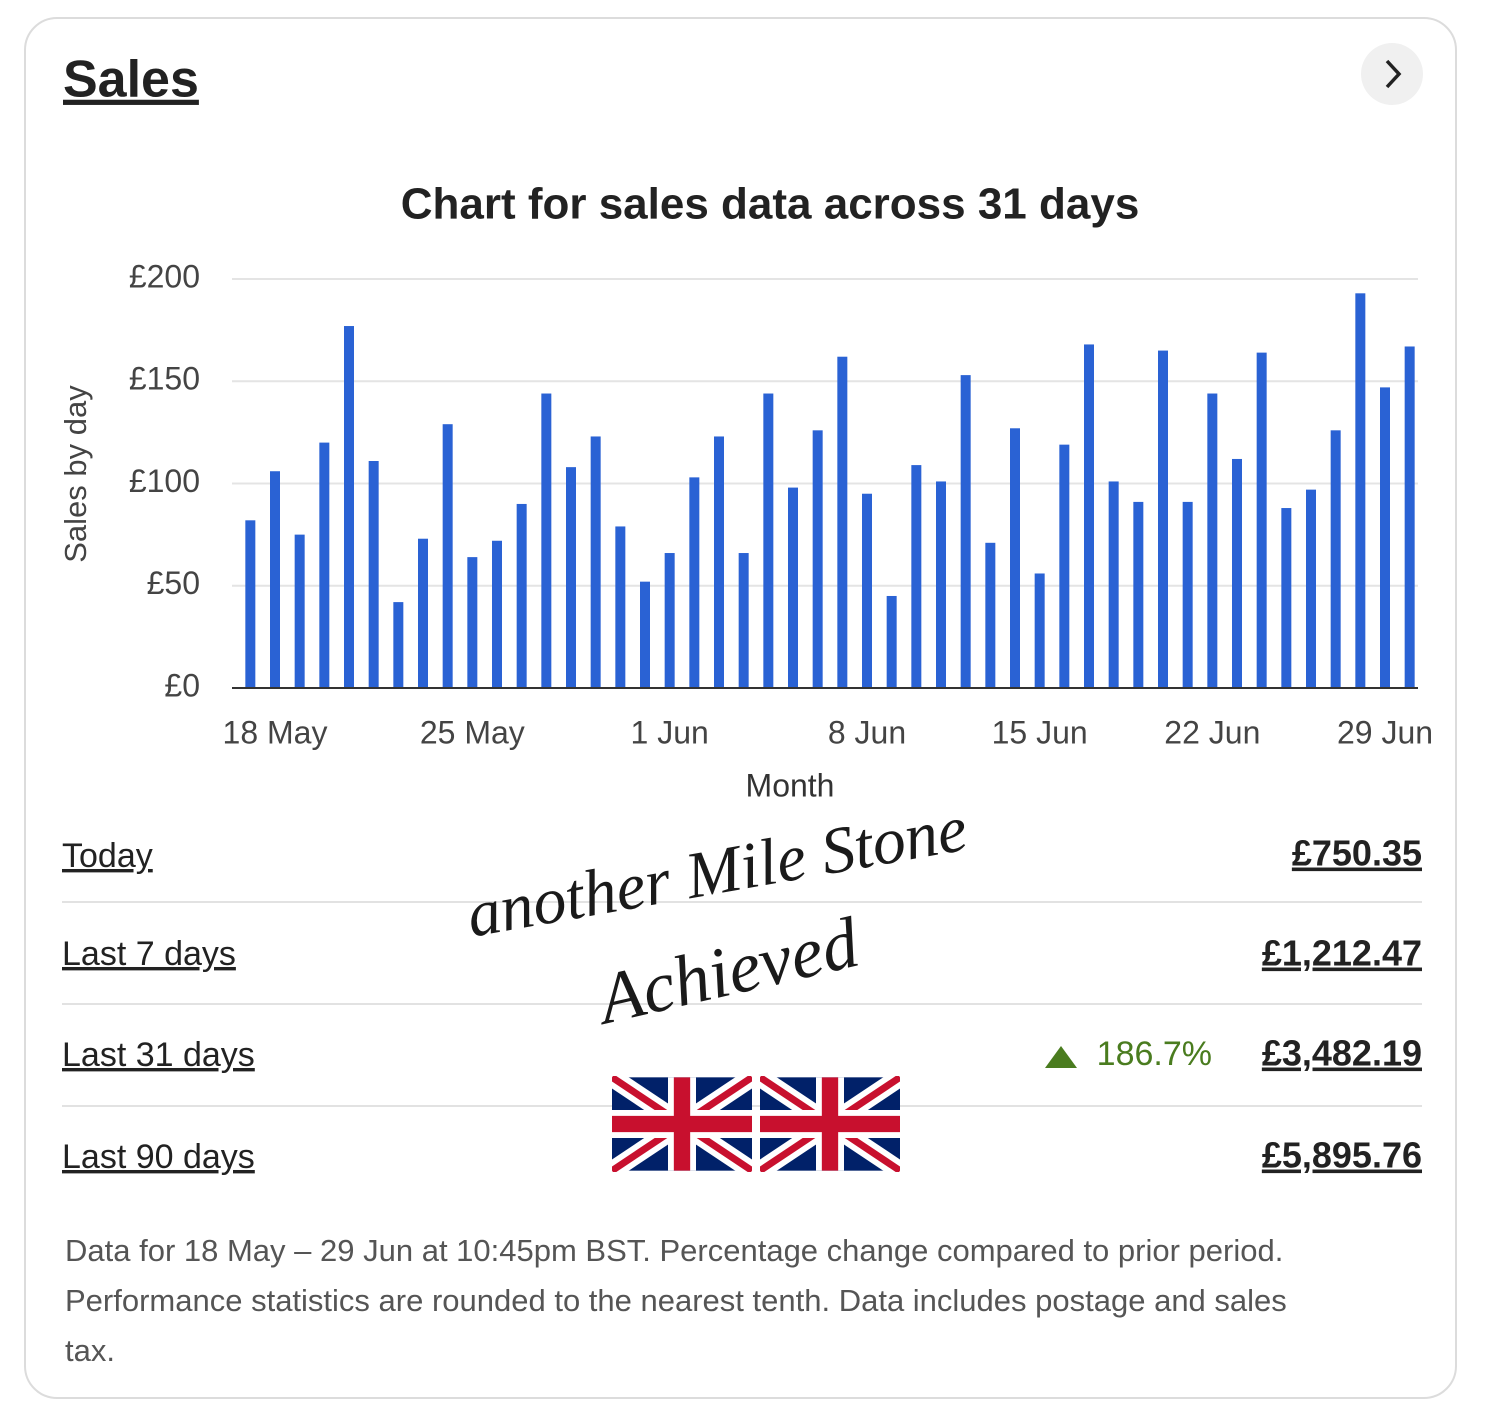  Describe the element at coordinates (790, 785) in the screenshot. I see `x-axis-label: Month` at that location.